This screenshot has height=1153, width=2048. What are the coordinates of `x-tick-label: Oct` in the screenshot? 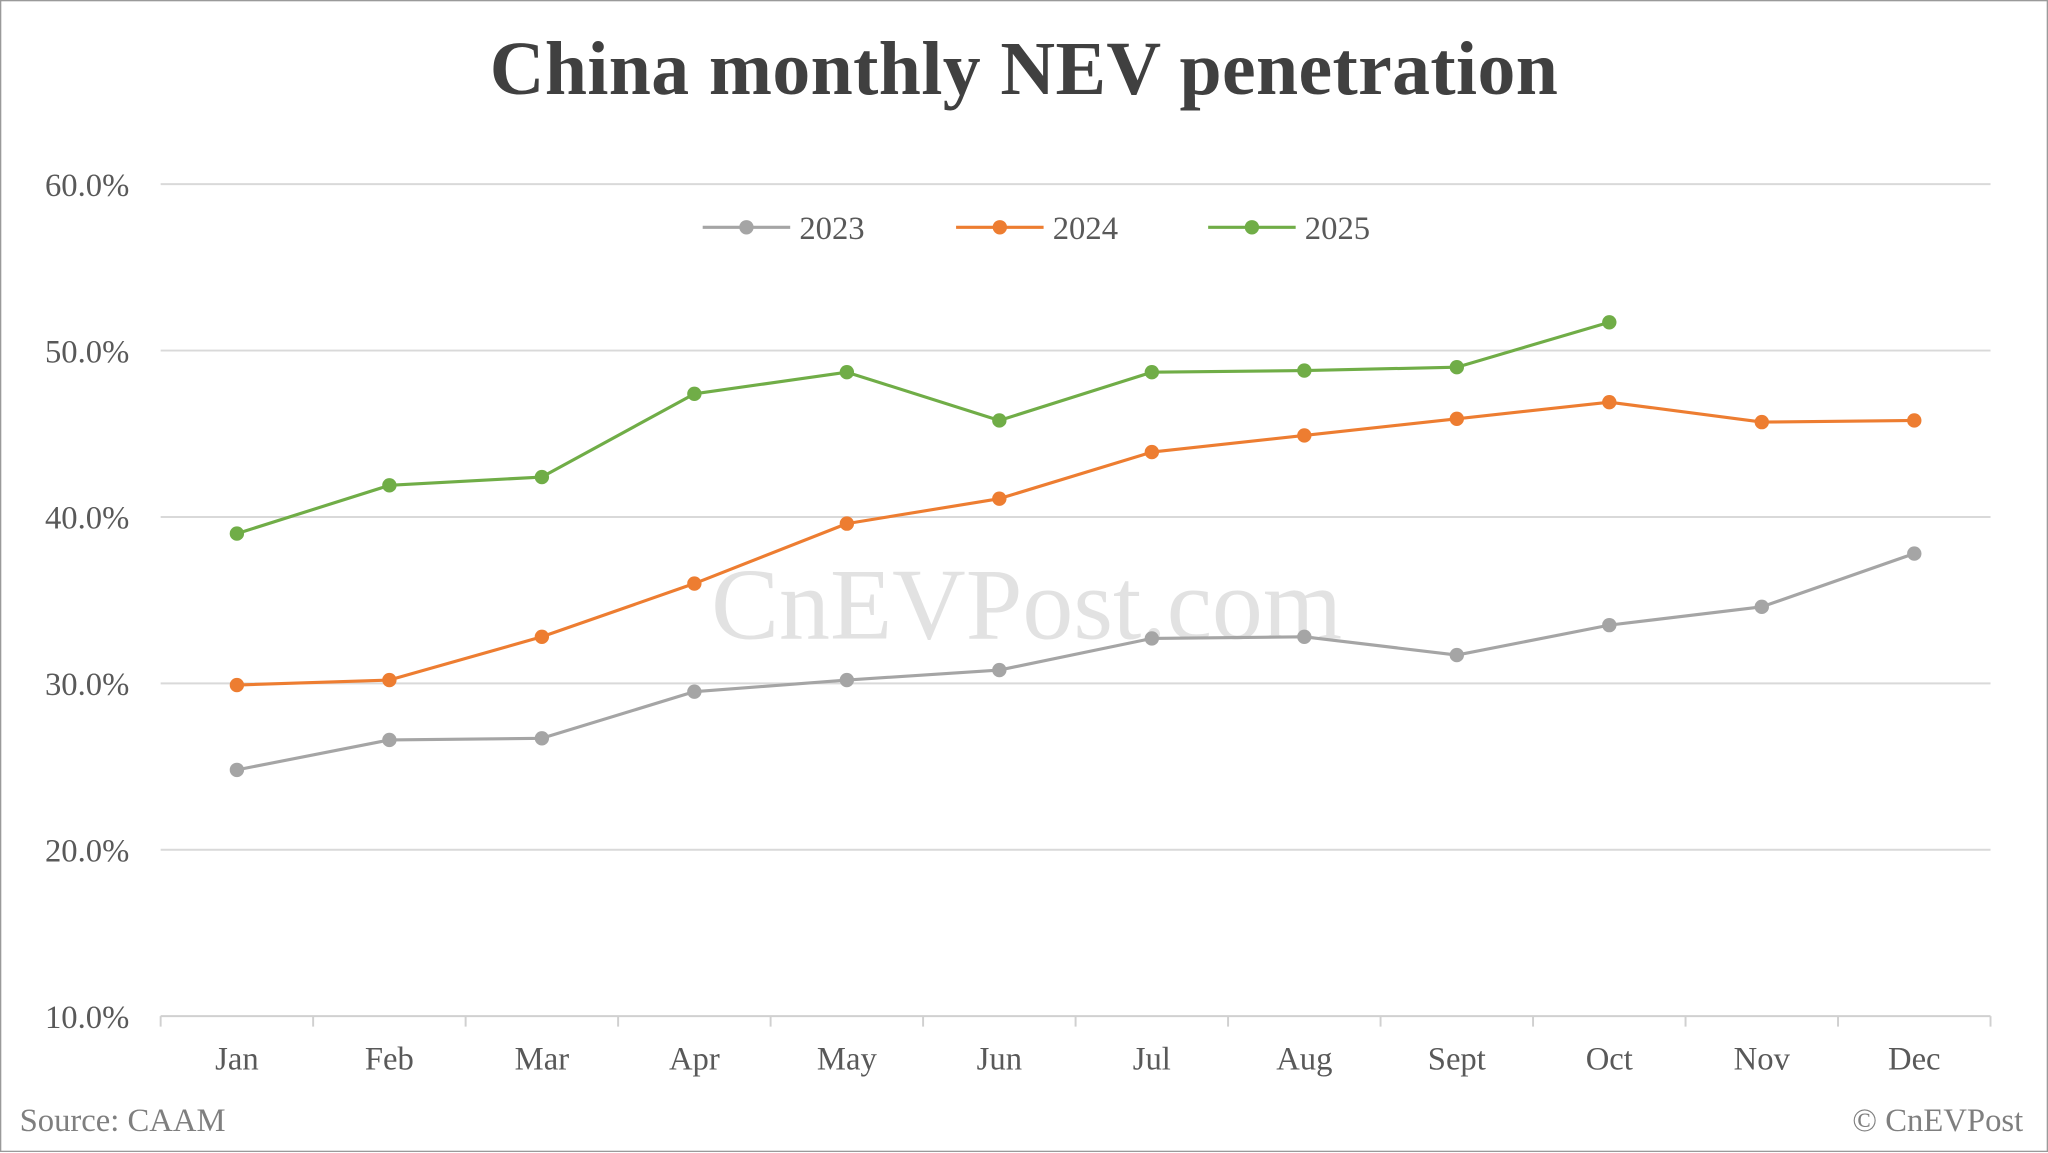 It's located at (1609, 1060).